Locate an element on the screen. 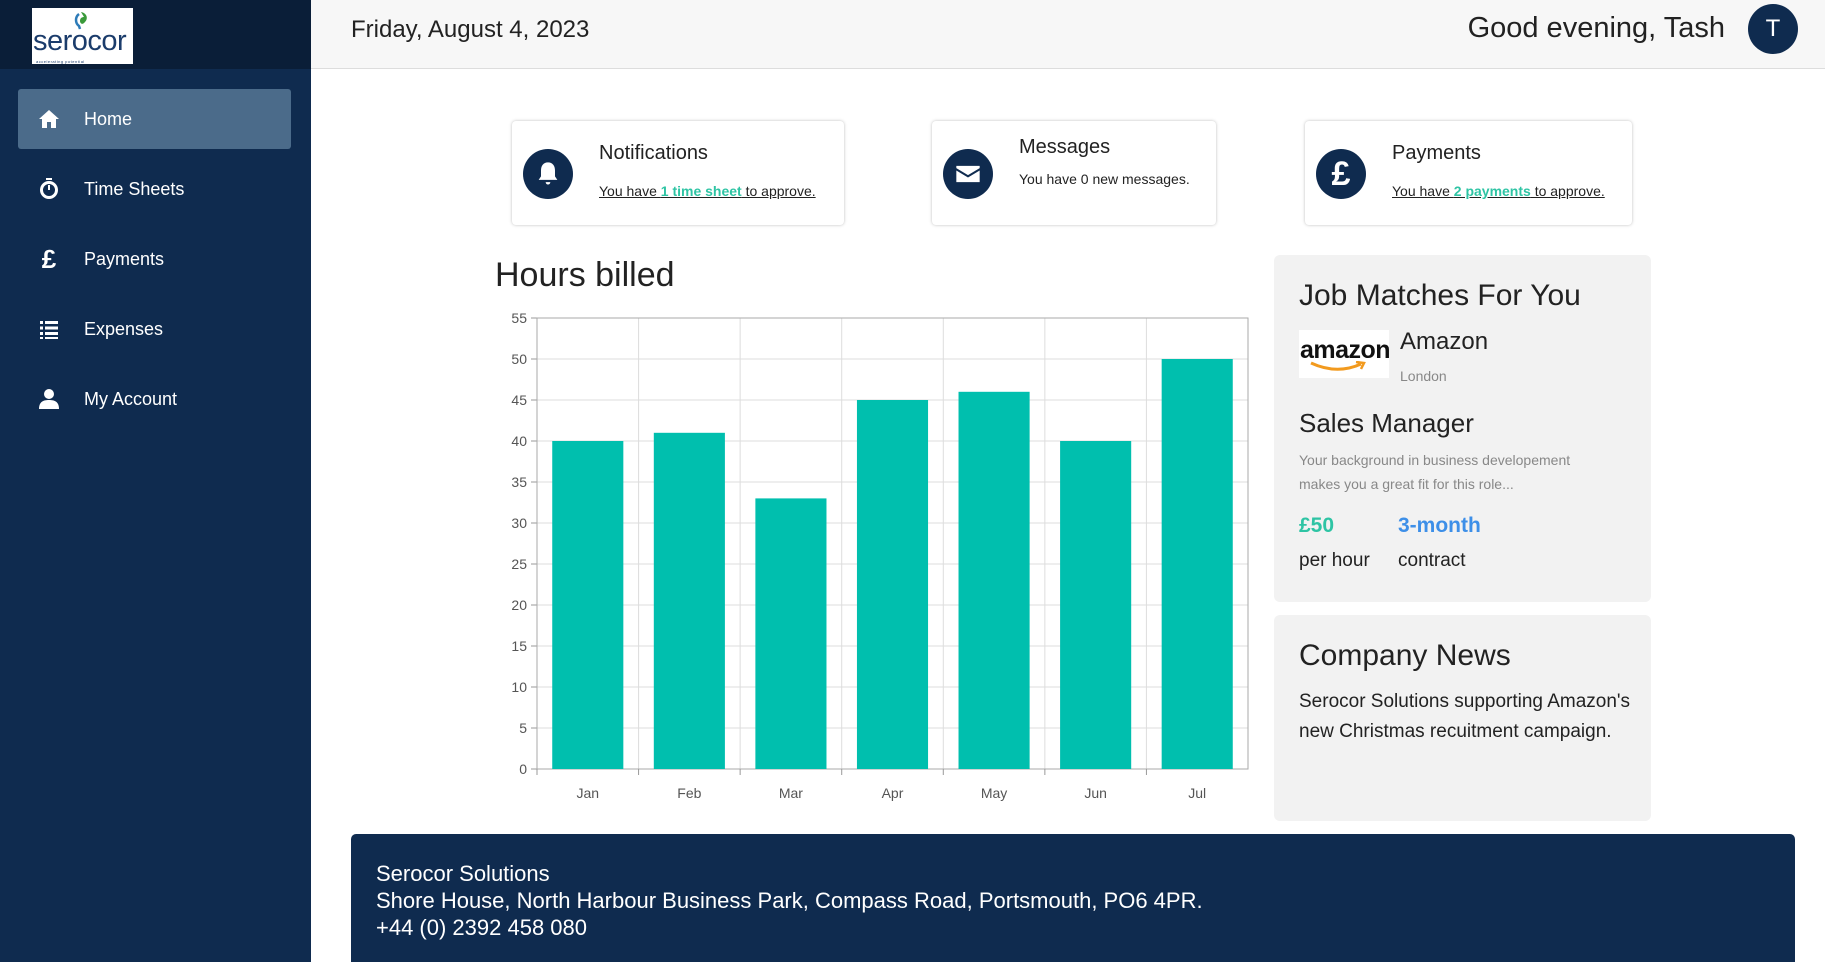 The image size is (1825, 962). messages-card: Messages You have 0 new messages. is located at coordinates (1074, 173).